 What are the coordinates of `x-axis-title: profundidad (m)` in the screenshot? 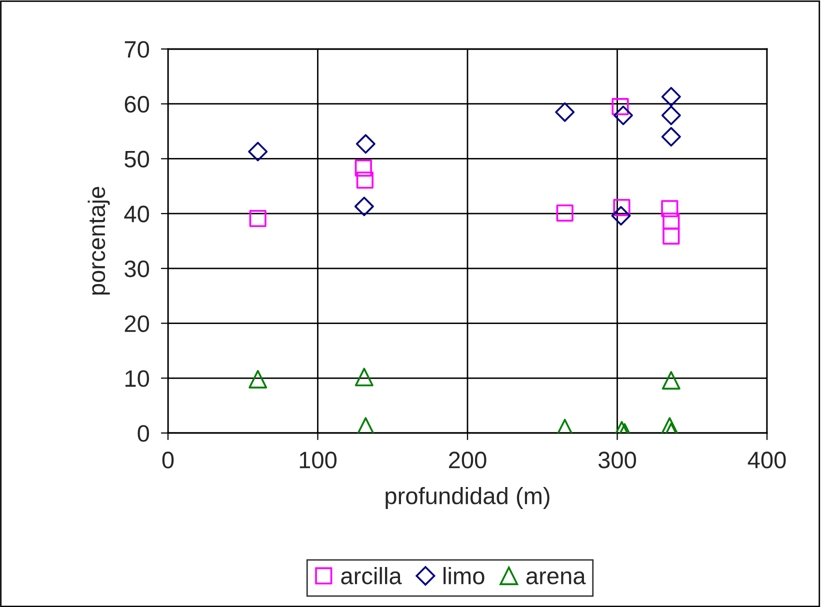 It's located at (468, 497).